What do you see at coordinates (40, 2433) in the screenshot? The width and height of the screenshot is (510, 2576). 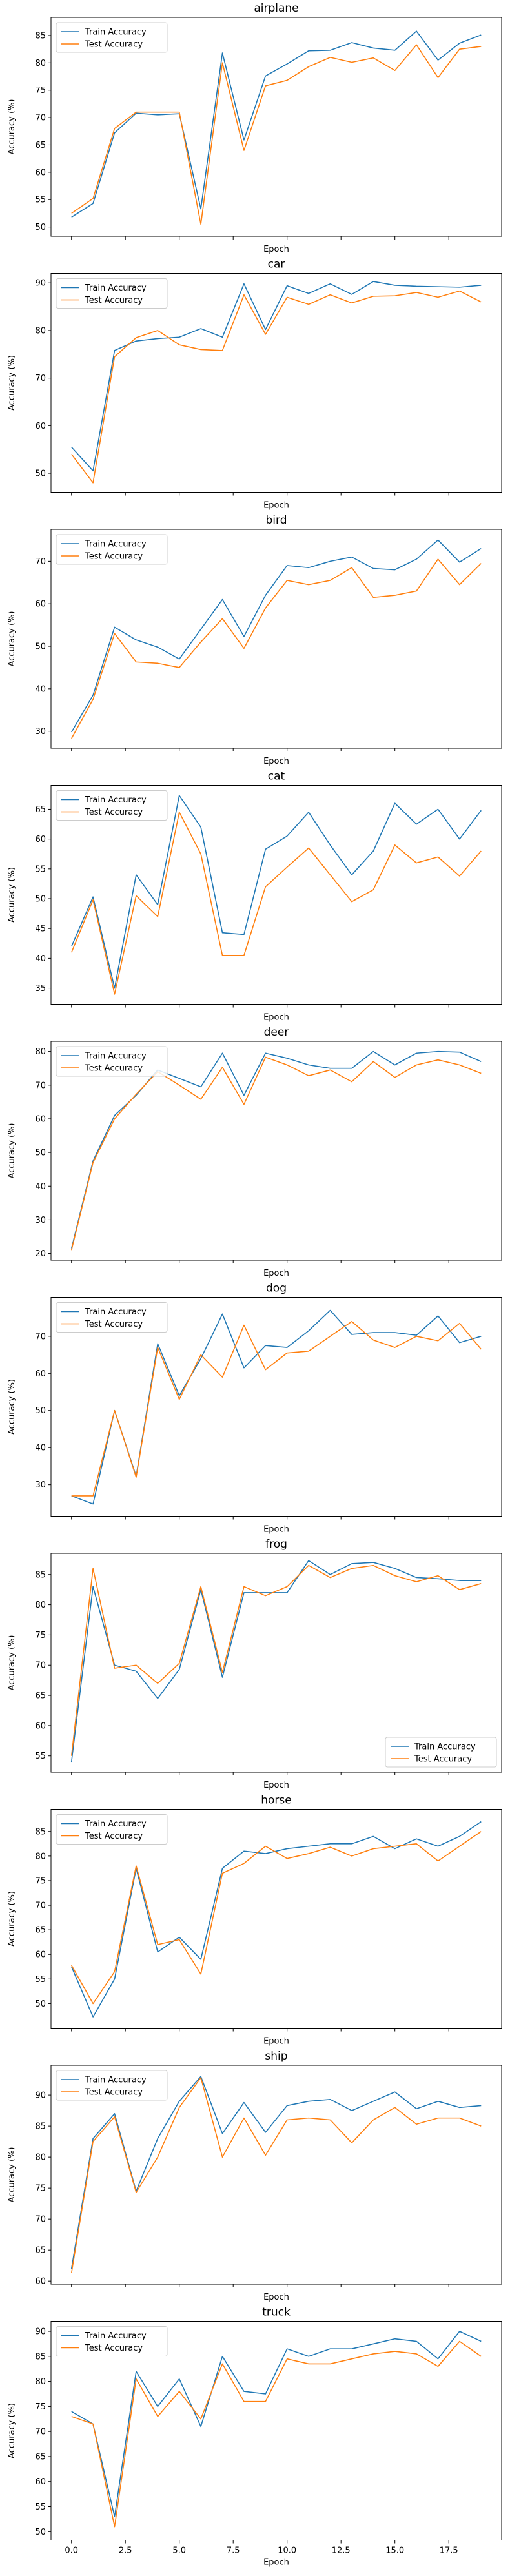 I see `y-tick-label: 70` at bounding box center [40, 2433].